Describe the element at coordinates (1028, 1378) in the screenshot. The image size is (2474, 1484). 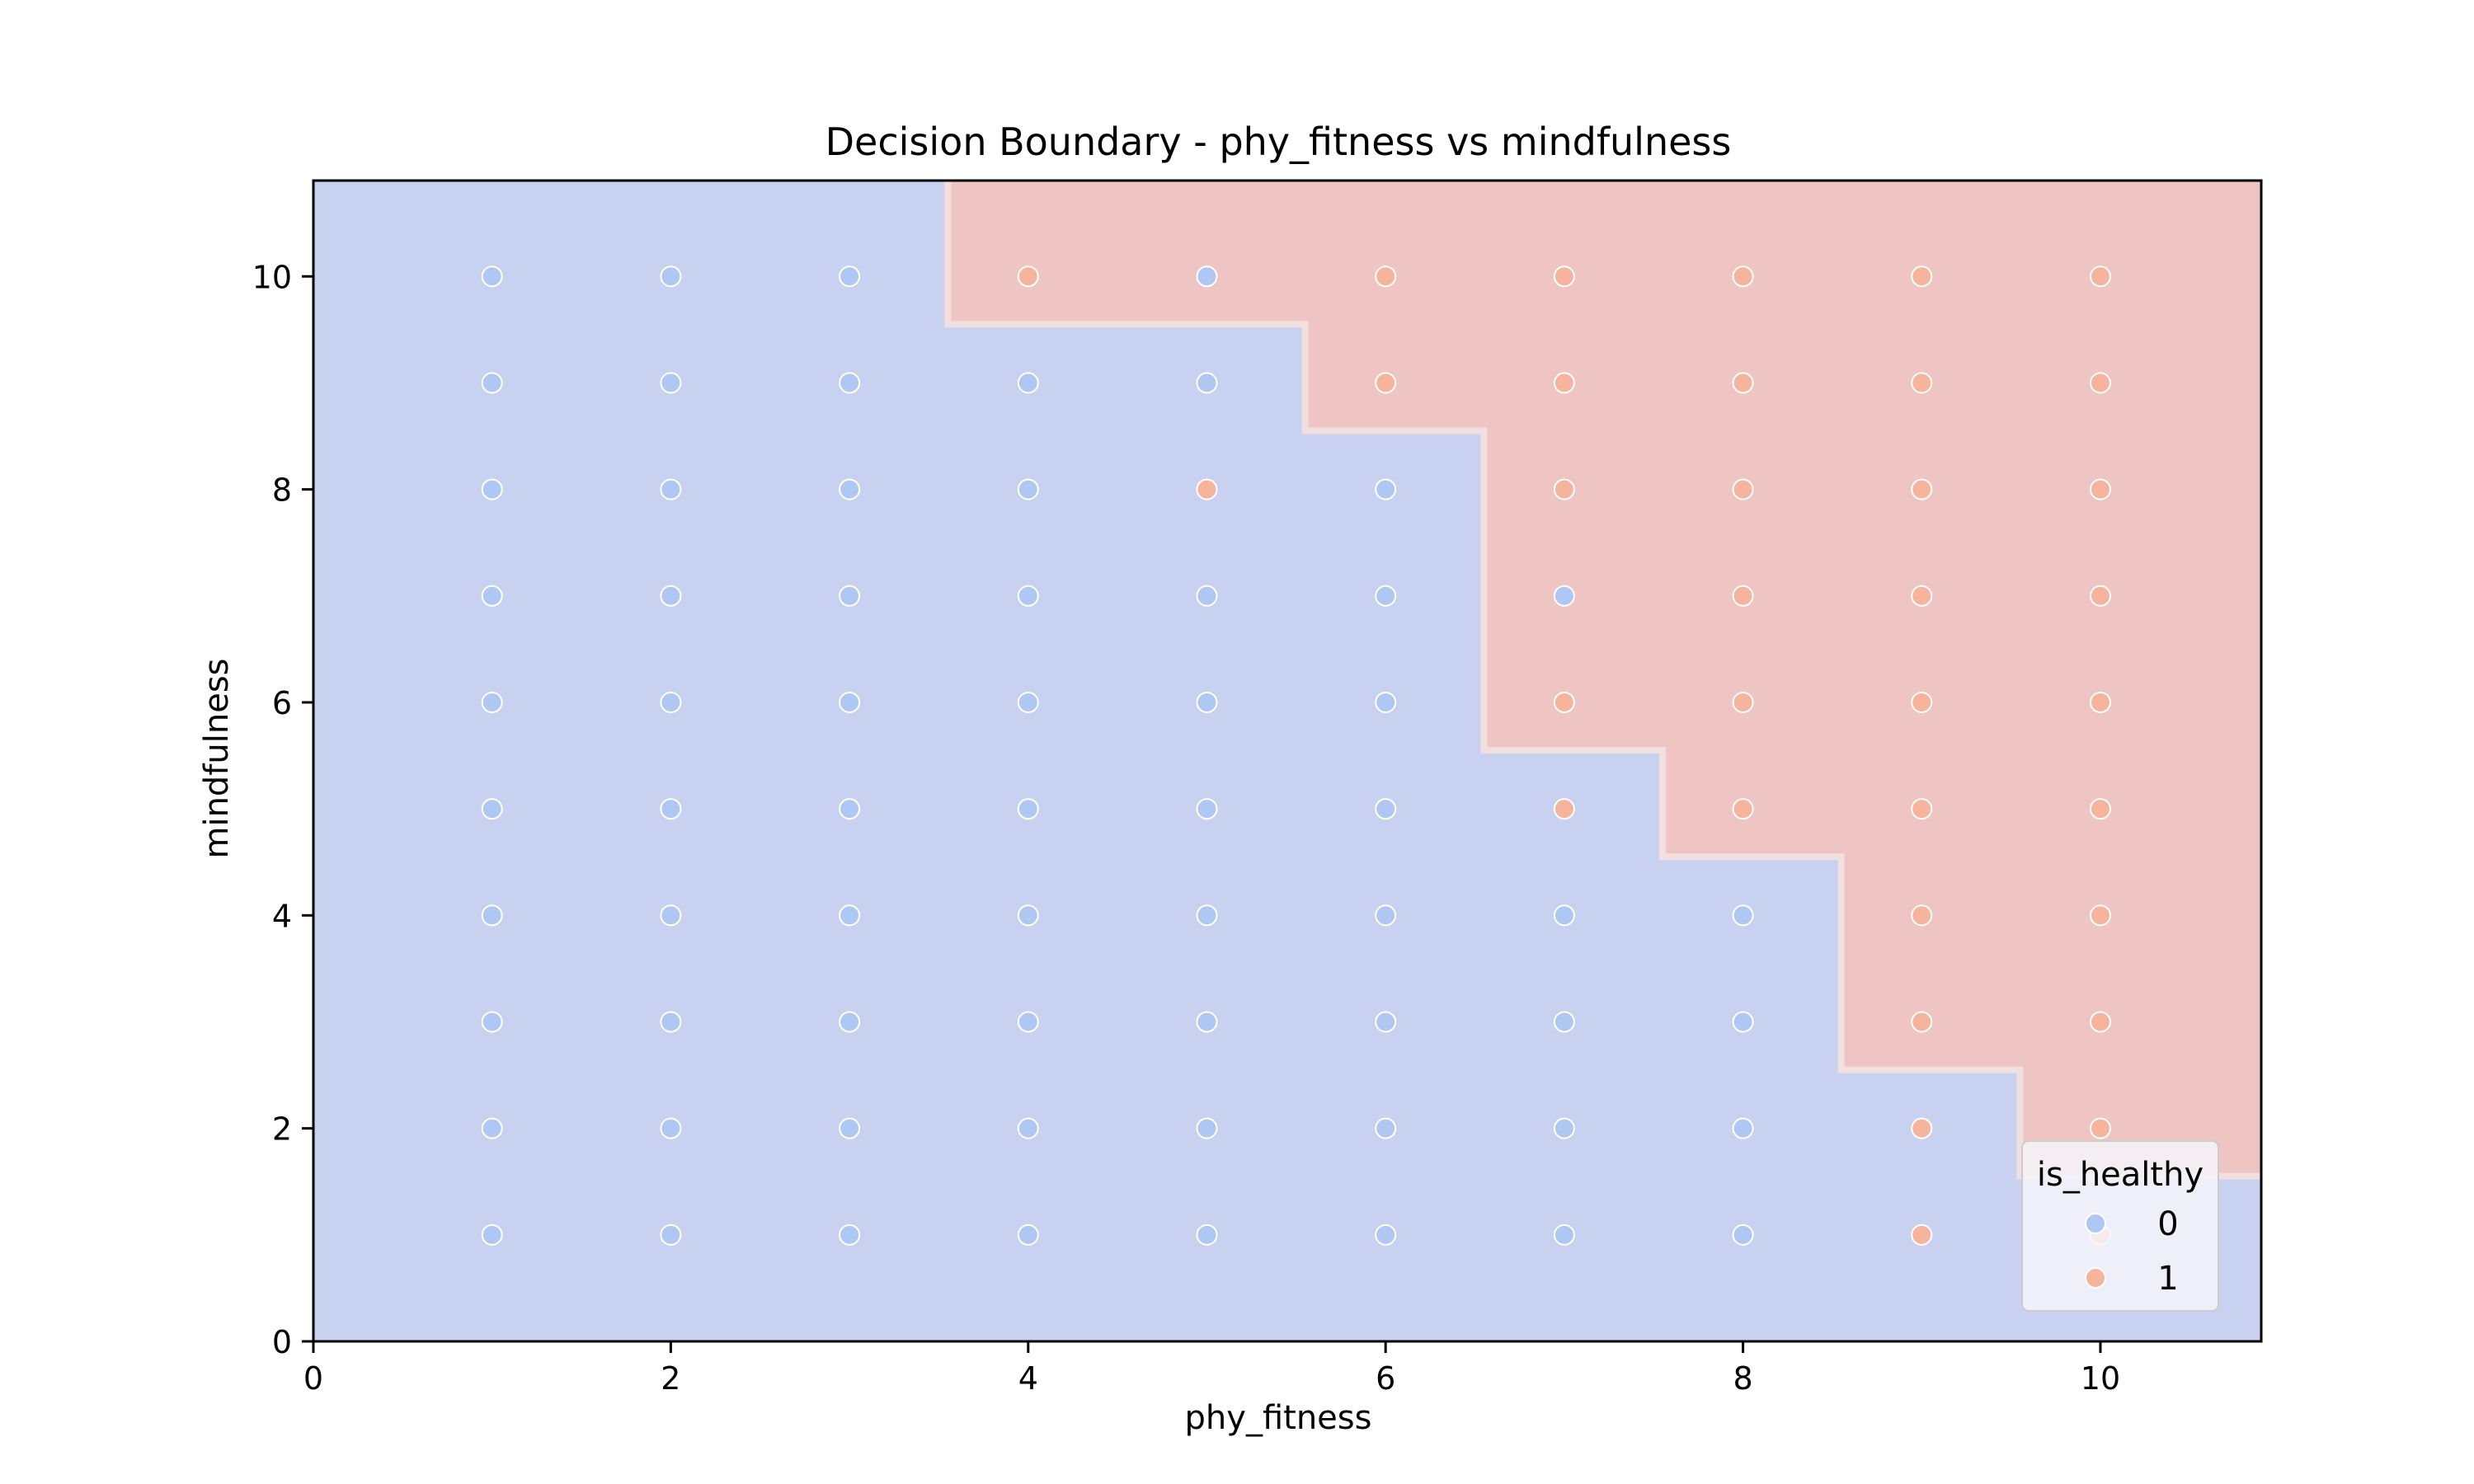
I see `x-tick-label: 4` at that location.